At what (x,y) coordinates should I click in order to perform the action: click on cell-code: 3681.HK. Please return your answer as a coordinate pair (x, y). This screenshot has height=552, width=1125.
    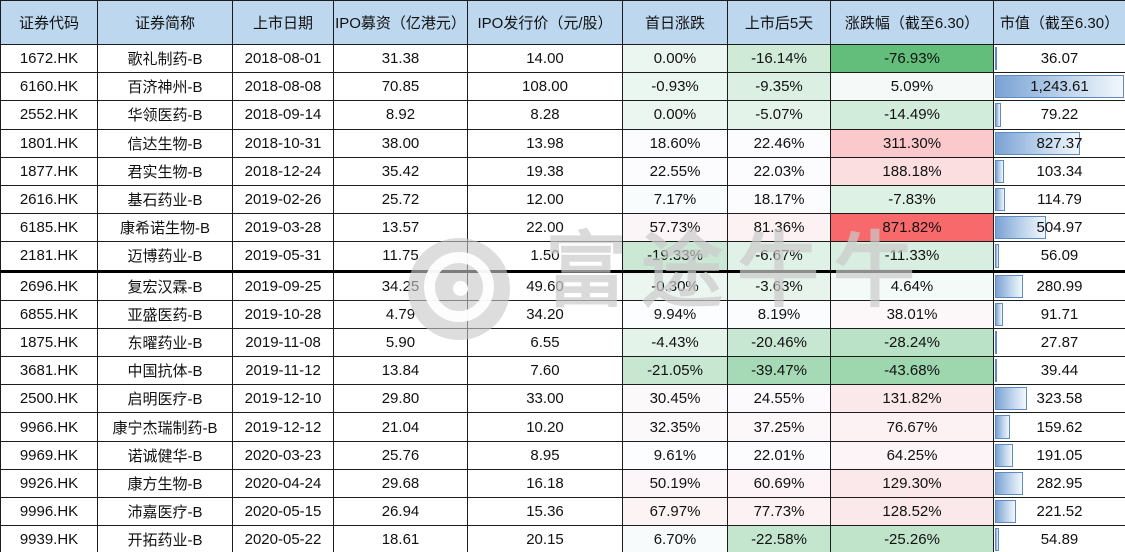
    Looking at the image, I should click on (49, 371).